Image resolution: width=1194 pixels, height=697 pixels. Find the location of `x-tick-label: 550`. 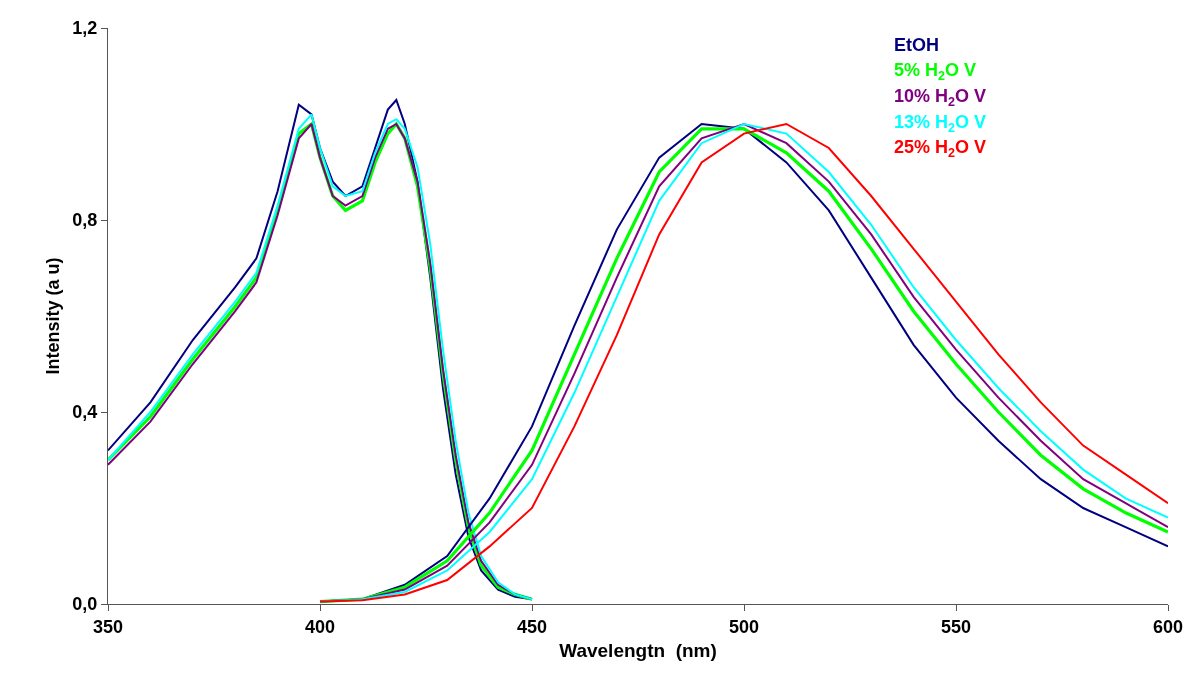

x-tick-label: 550 is located at coordinates (956, 626).